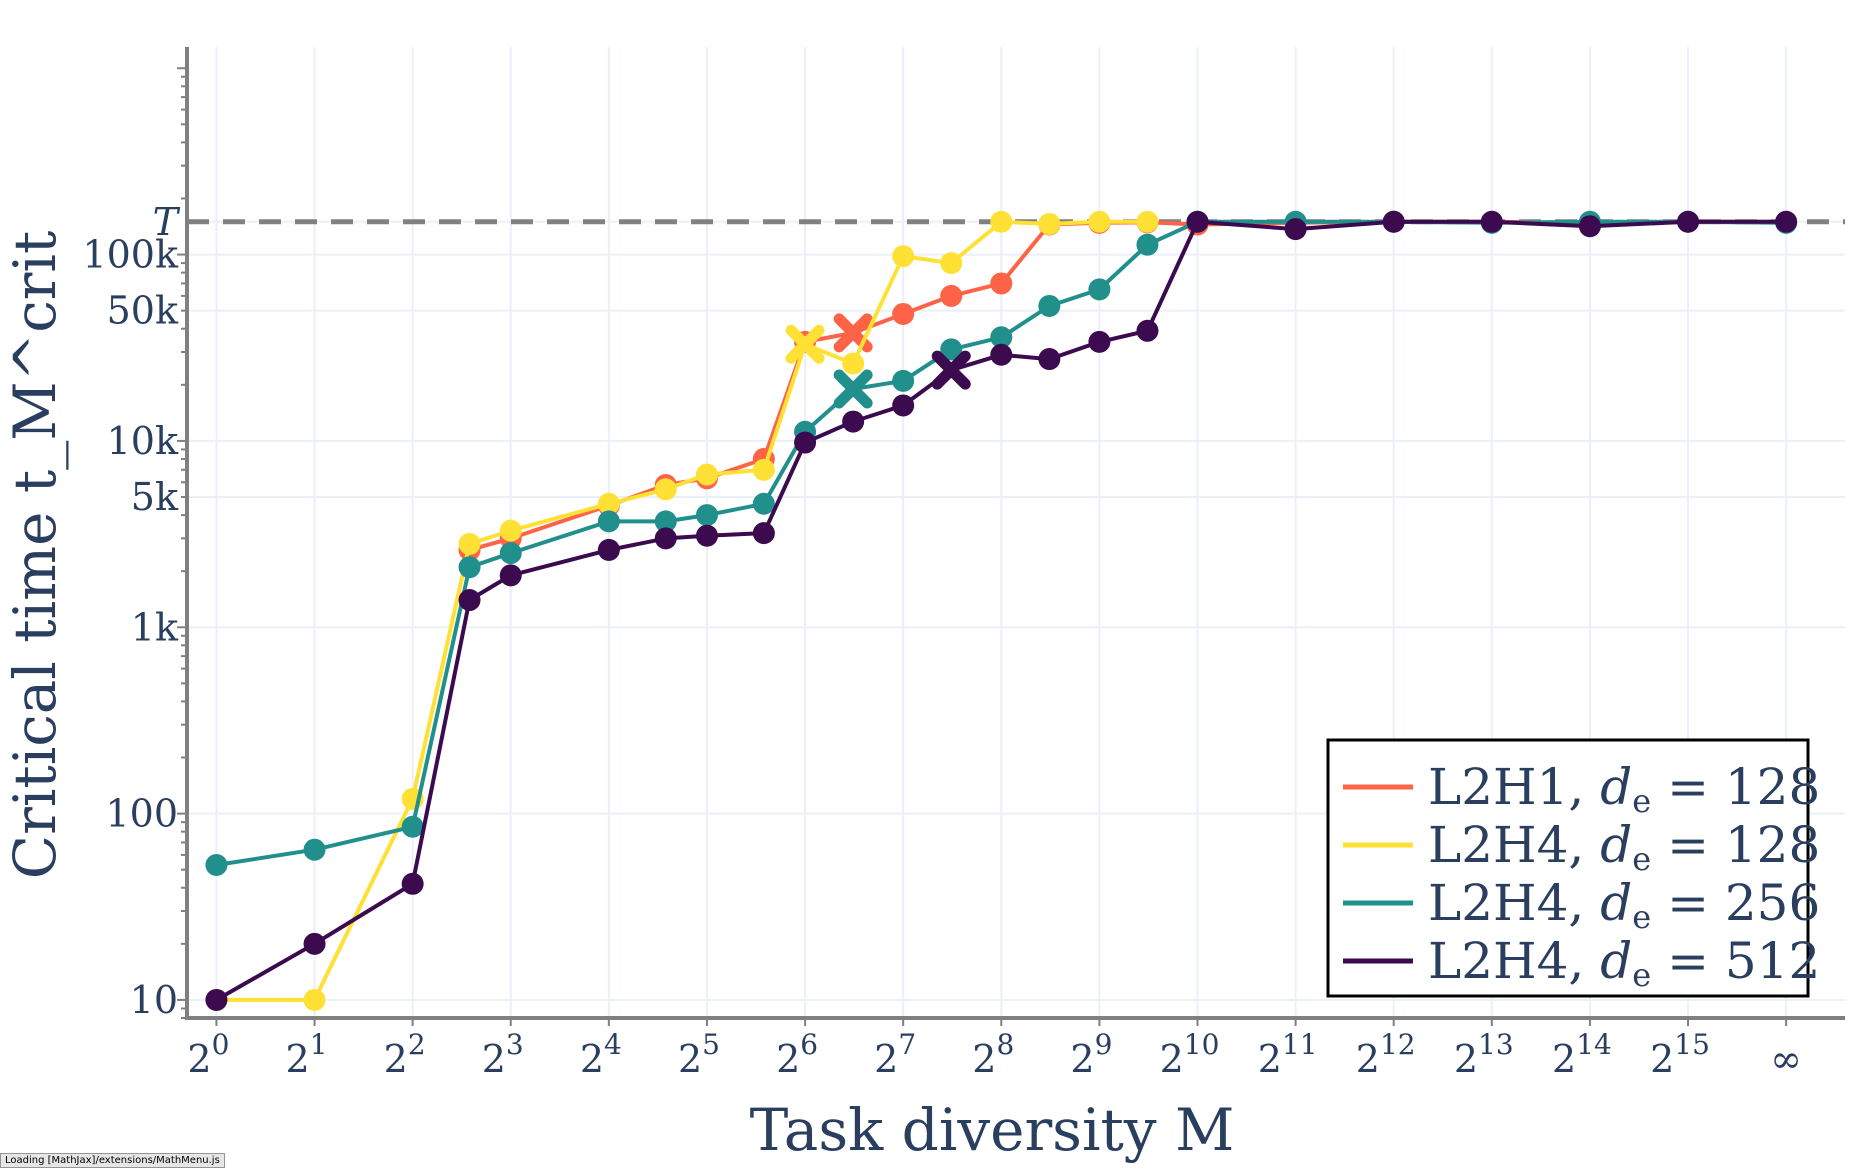 The image size is (1868, 1168). Describe the element at coordinates (1624, 963) in the screenshot. I see `legend-label: L2H4, de = 512` at that location.